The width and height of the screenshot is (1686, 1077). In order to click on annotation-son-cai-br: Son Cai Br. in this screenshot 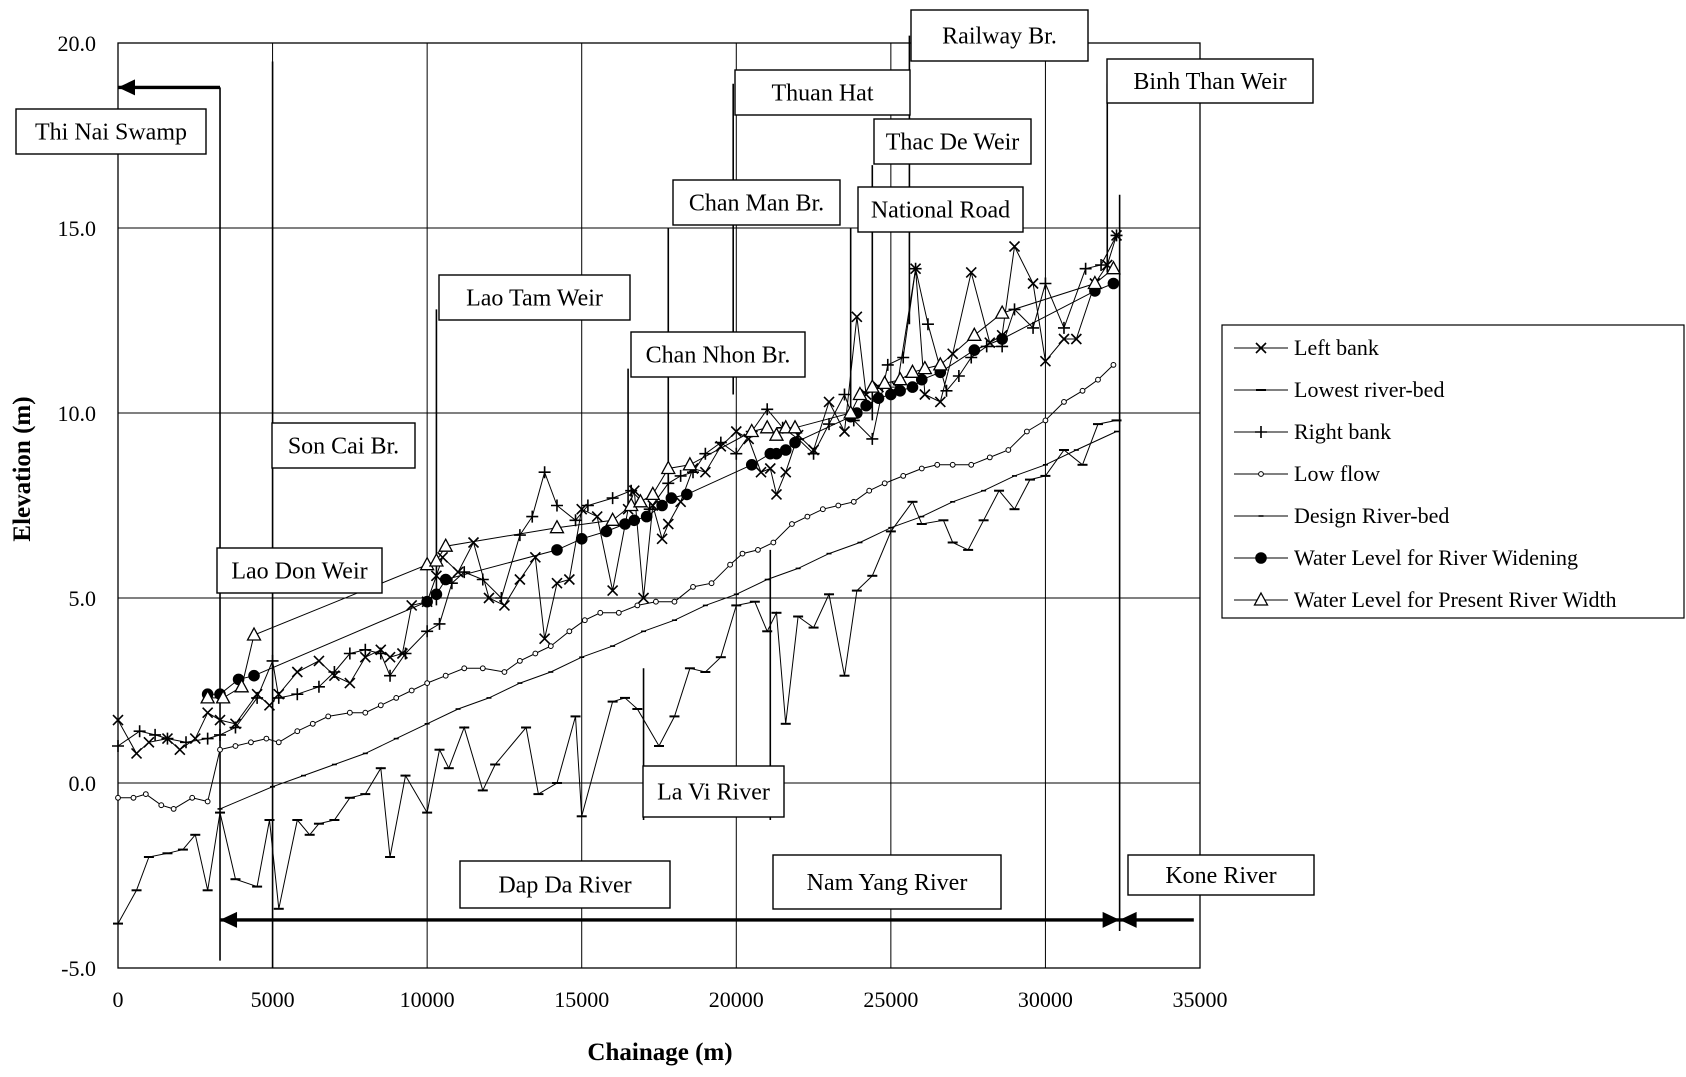, I will do `click(343, 445)`.